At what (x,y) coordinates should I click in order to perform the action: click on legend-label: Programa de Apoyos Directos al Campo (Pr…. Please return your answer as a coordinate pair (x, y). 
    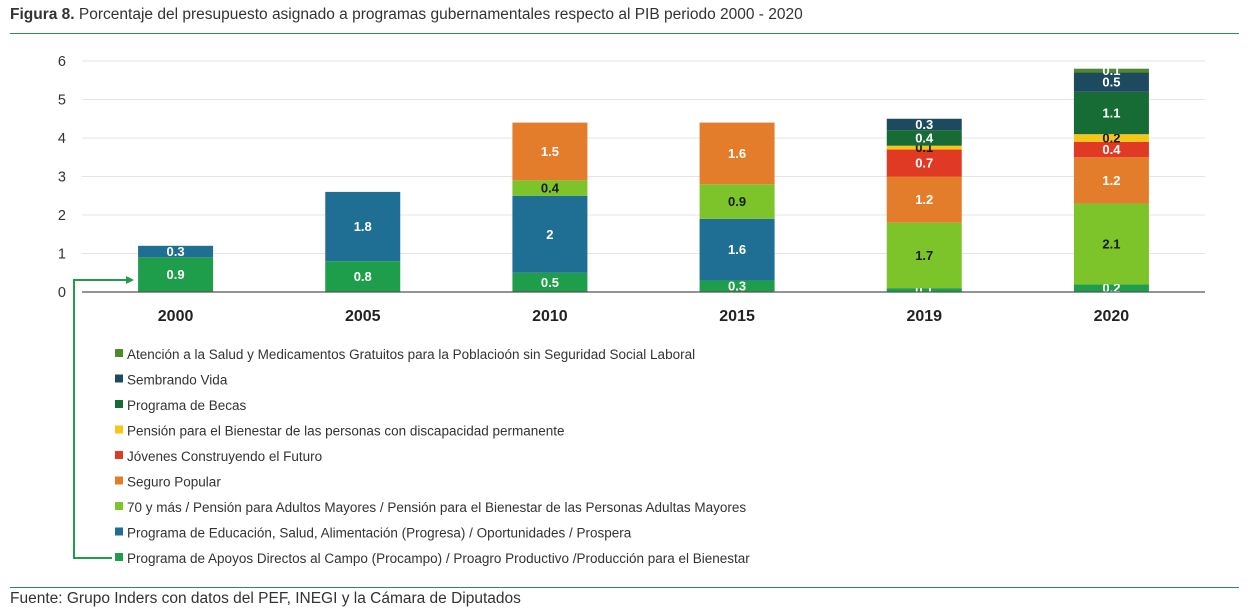
    Looking at the image, I should click on (438, 558).